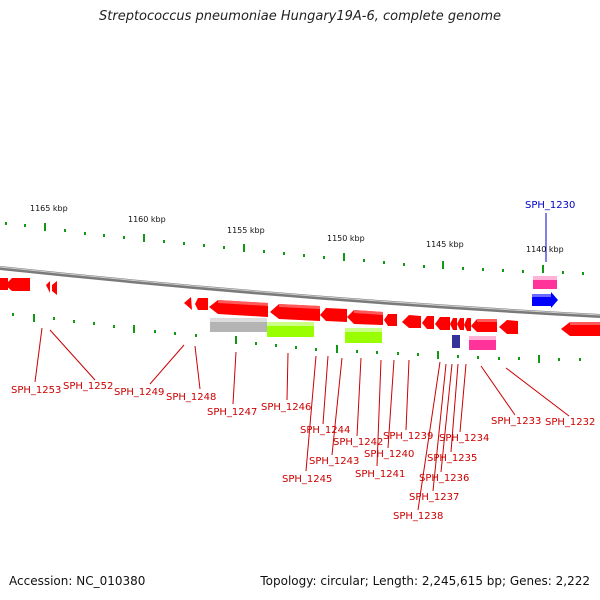  Describe the element at coordinates (444, 478) in the screenshot. I see `gene-label: SPH_1236` at that location.